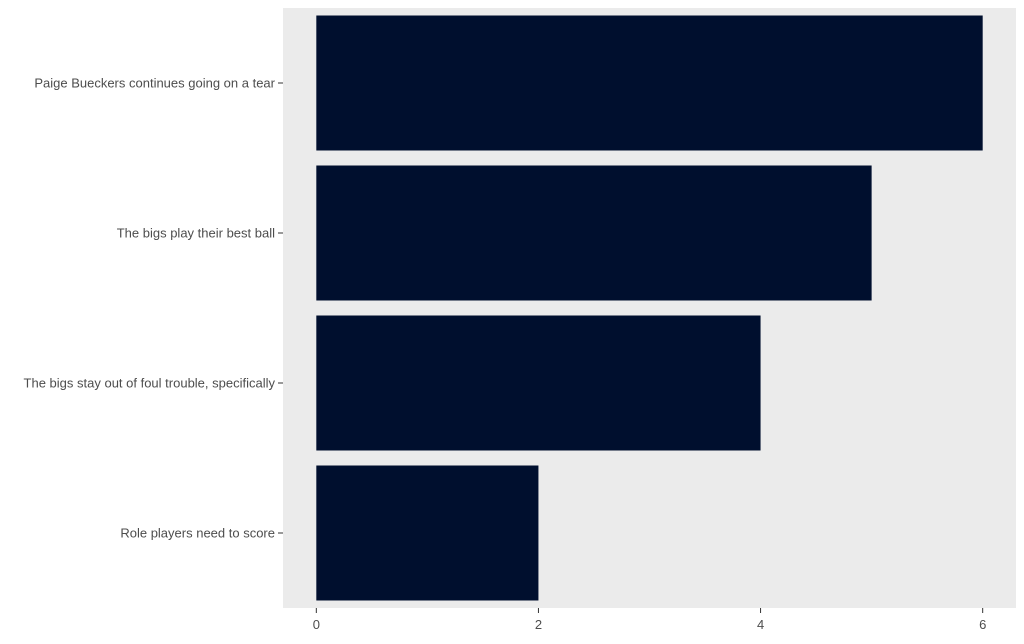 The image size is (1024, 644). I want to click on category-label: Role players need to score, so click(197, 533).